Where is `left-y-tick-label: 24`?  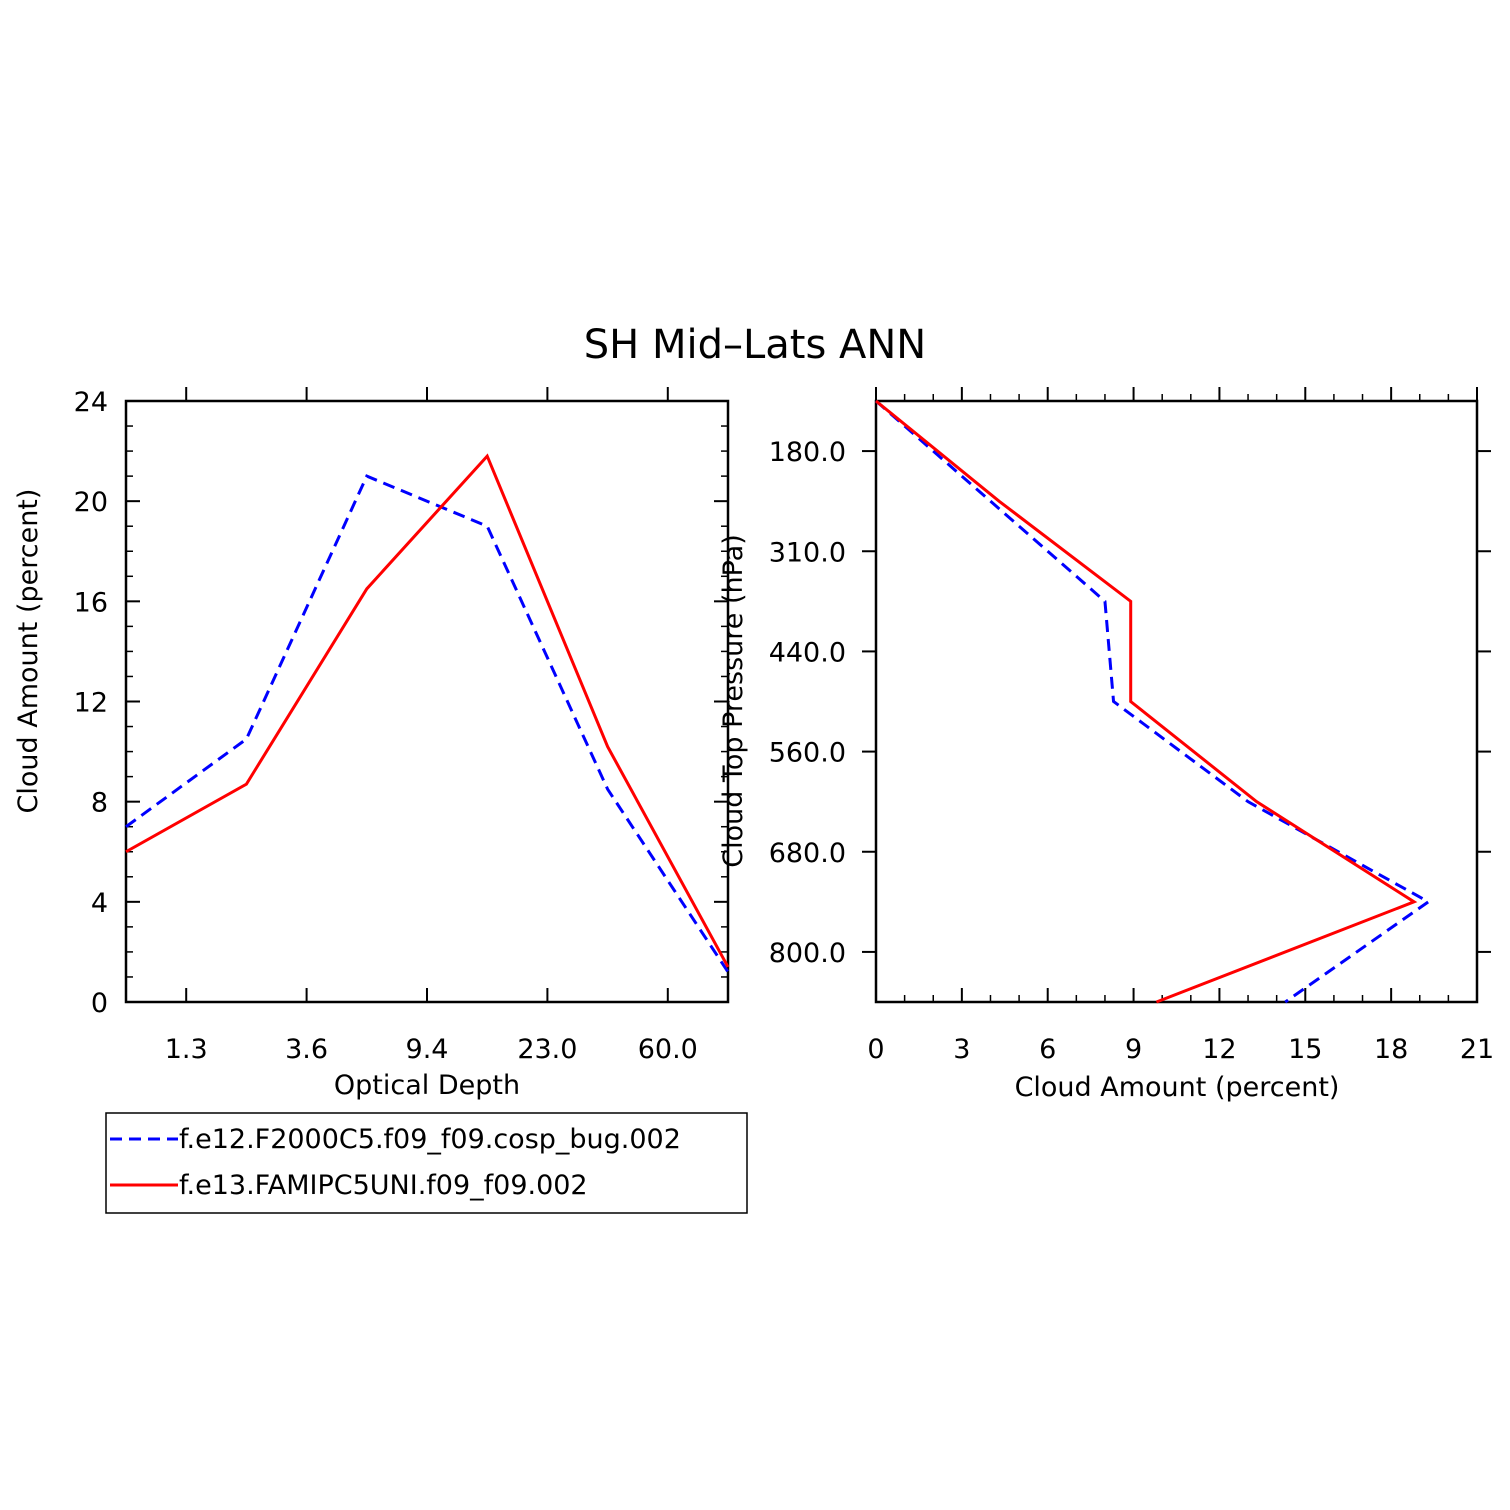
left-y-tick-label: 24 is located at coordinates (91, 402).